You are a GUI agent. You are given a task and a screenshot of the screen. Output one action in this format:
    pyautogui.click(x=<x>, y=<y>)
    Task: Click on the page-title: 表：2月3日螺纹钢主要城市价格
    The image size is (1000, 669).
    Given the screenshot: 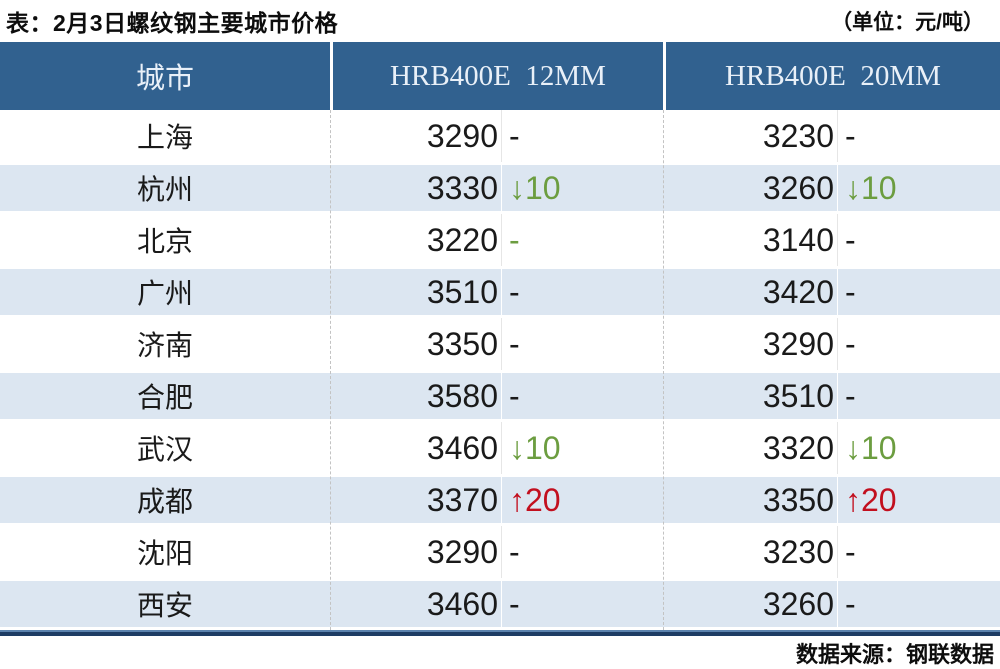 What is the action you would take?
    pyautogui.click(x=172, y=23)
    